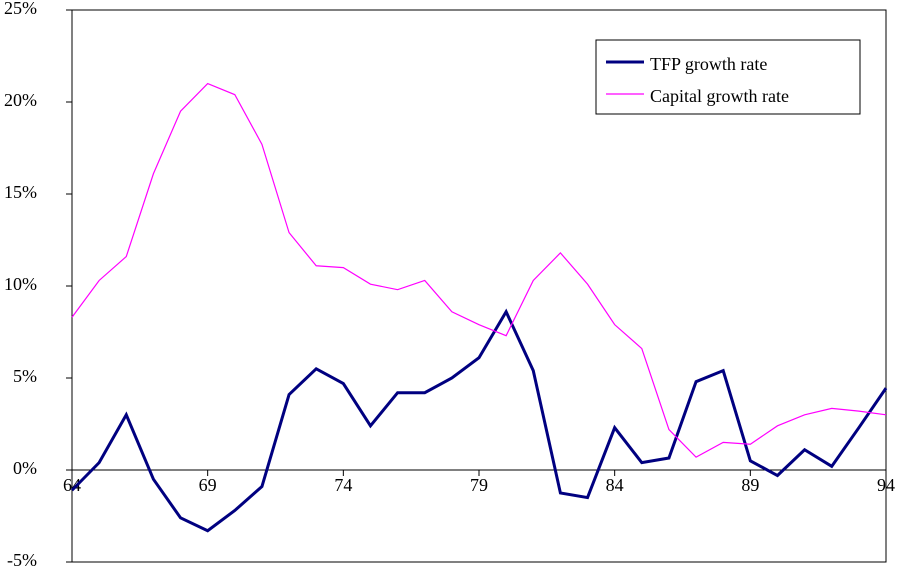 This screenshot has height=584, width=904. I want to click on x-tick-label: 89, so click(750, 485).